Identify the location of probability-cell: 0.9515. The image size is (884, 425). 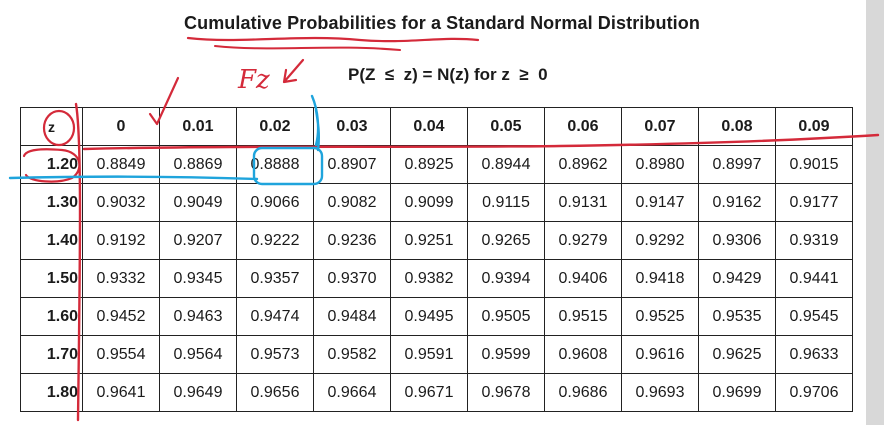
(583, 316).